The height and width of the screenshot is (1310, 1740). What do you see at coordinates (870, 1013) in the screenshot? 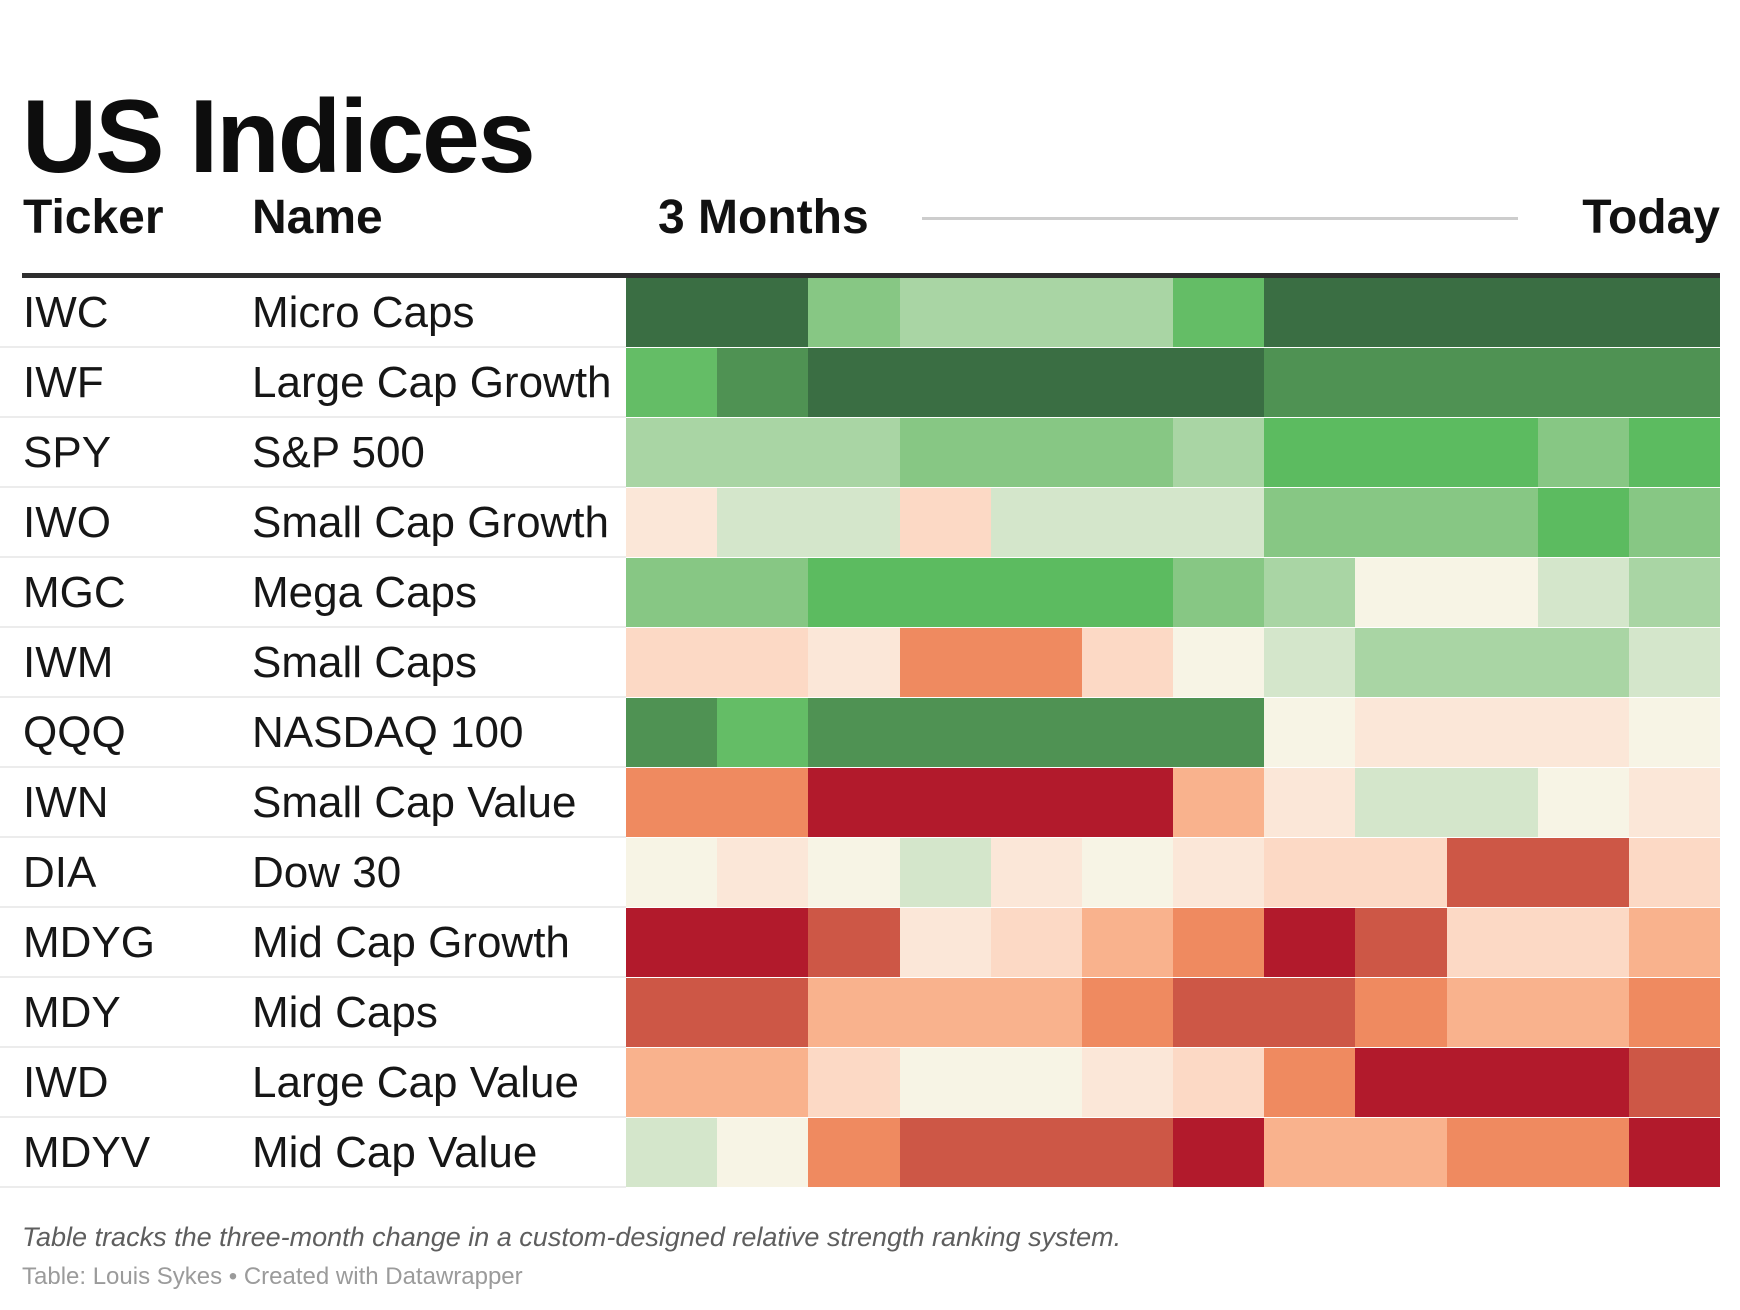
I see `table-row: MDY Mid Caps` at bounding box center [870, 1013].